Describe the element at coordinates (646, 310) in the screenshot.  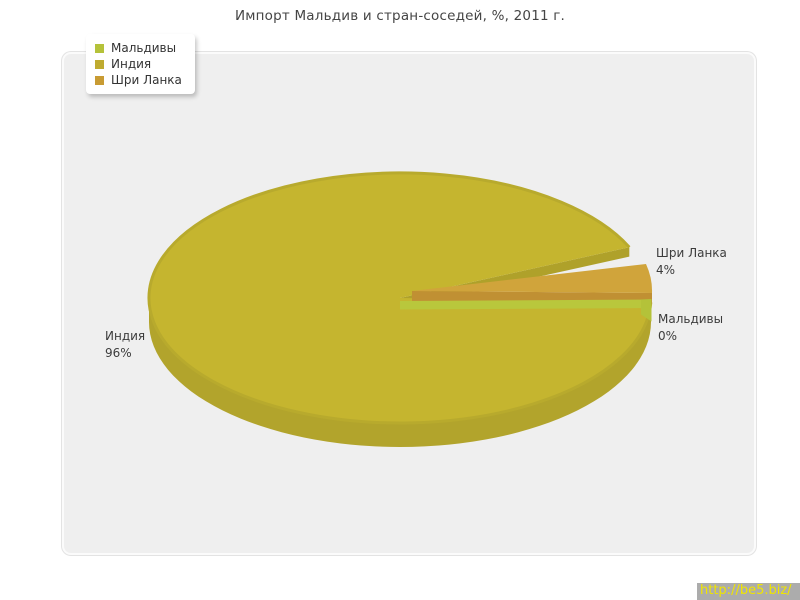
I see `pie-slice-maldives-side` at that location.